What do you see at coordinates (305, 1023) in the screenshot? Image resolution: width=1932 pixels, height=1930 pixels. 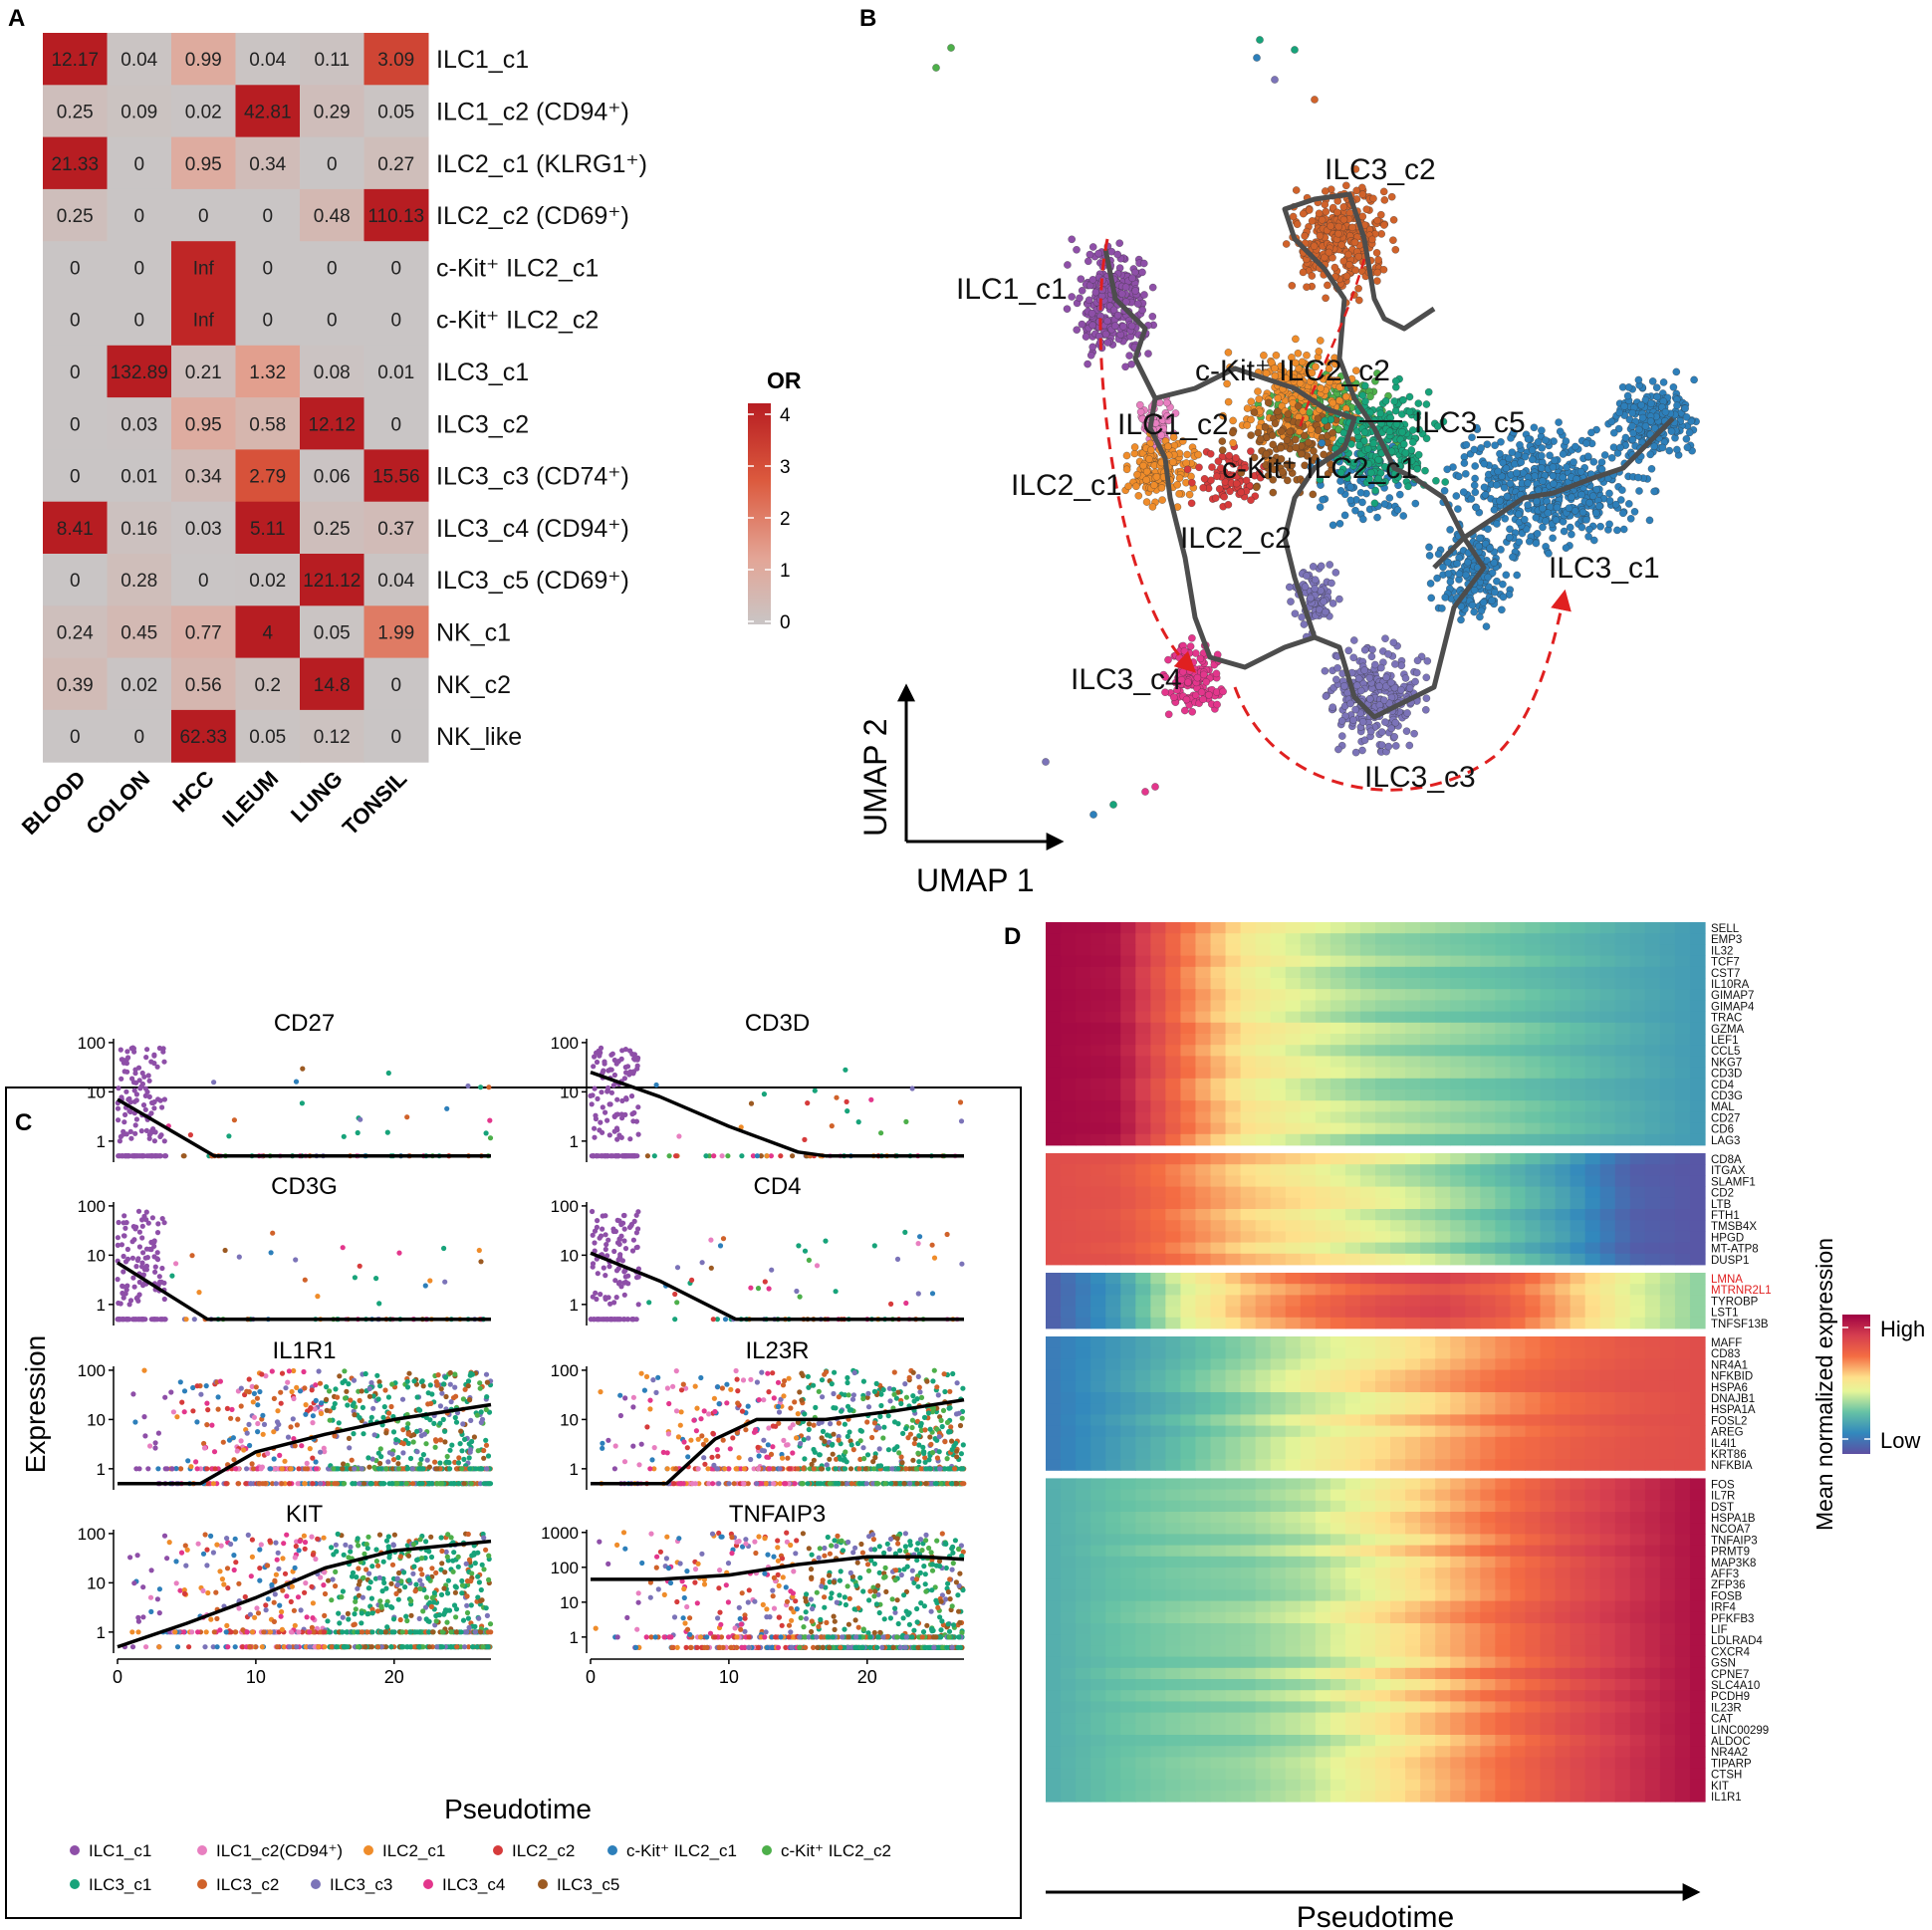 I see `gene-title: CD27` at bounding box center [305, 1023].